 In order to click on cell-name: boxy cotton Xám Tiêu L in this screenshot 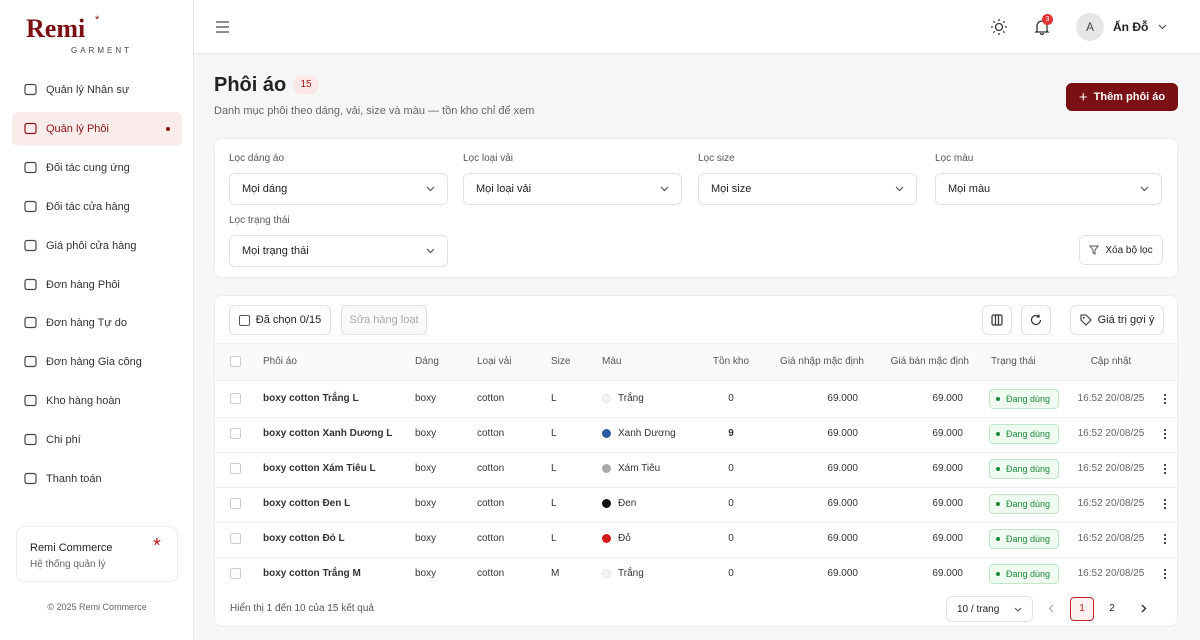, I will do `click(319, 468)`.